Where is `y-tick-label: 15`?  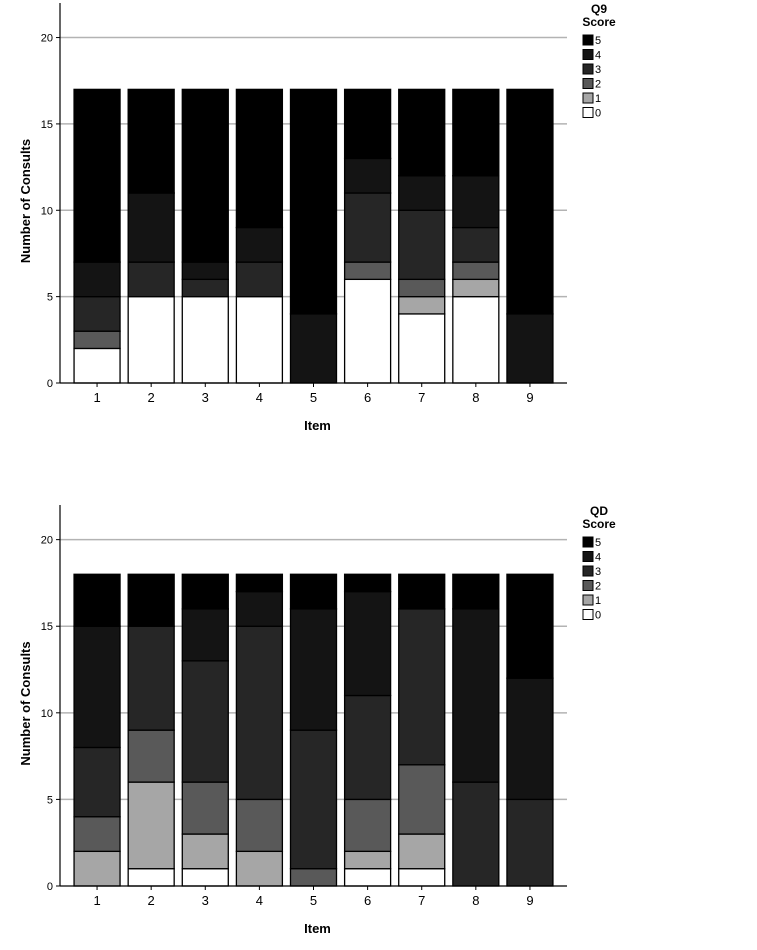
y-tick-label: 15 is located at coordinates (47, 627).